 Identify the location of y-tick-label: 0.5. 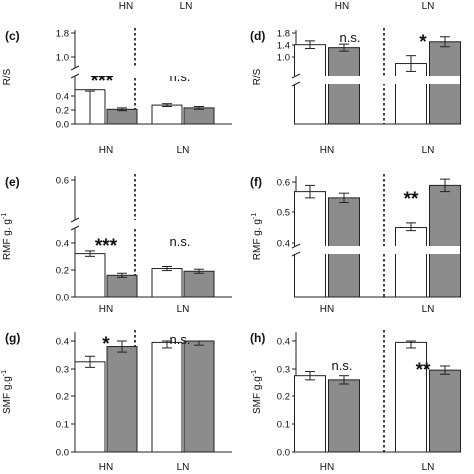
(283, 213).